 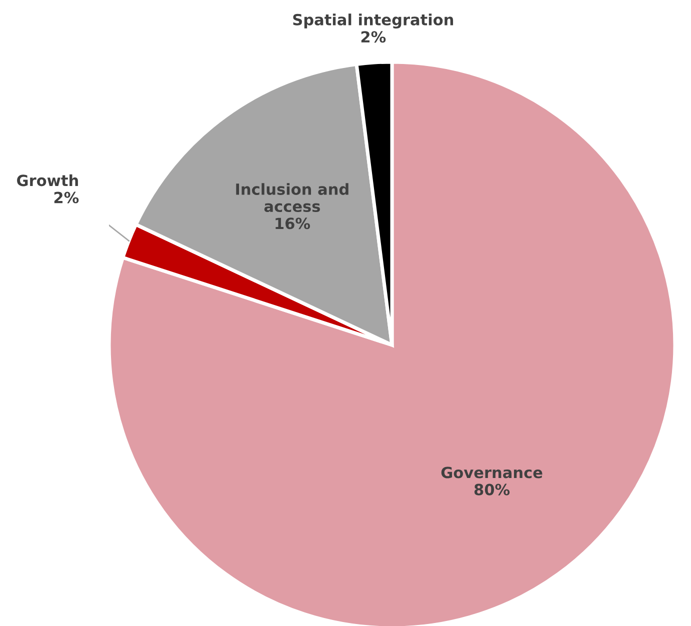 I want to click on slice-label: Growth, so click(x=47, y=180).